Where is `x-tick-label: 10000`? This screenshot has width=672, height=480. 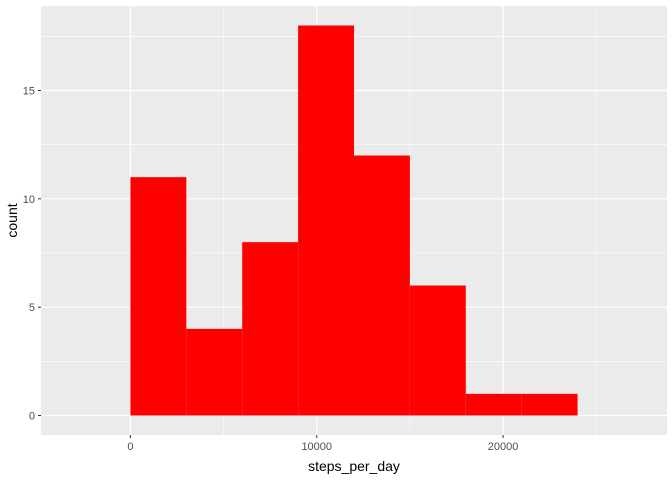
x-tick-label: 10000 is located at coordinates (316, 447).